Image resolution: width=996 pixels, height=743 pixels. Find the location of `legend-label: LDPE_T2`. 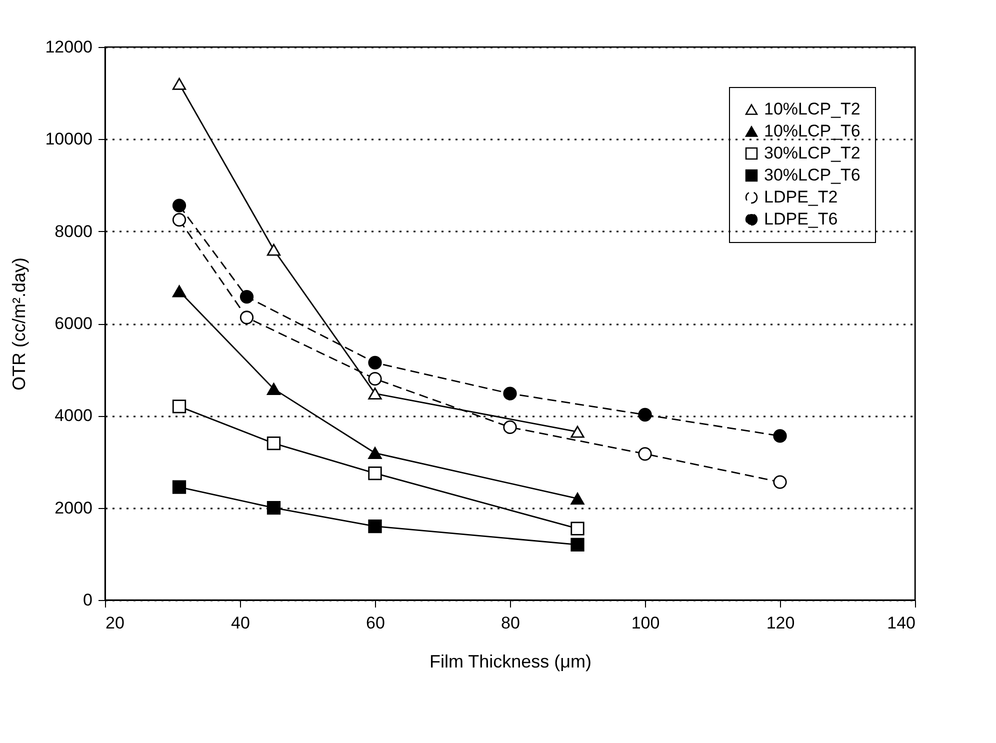

legend-label: LDPE_T2 is located at coordinates (801, 197).